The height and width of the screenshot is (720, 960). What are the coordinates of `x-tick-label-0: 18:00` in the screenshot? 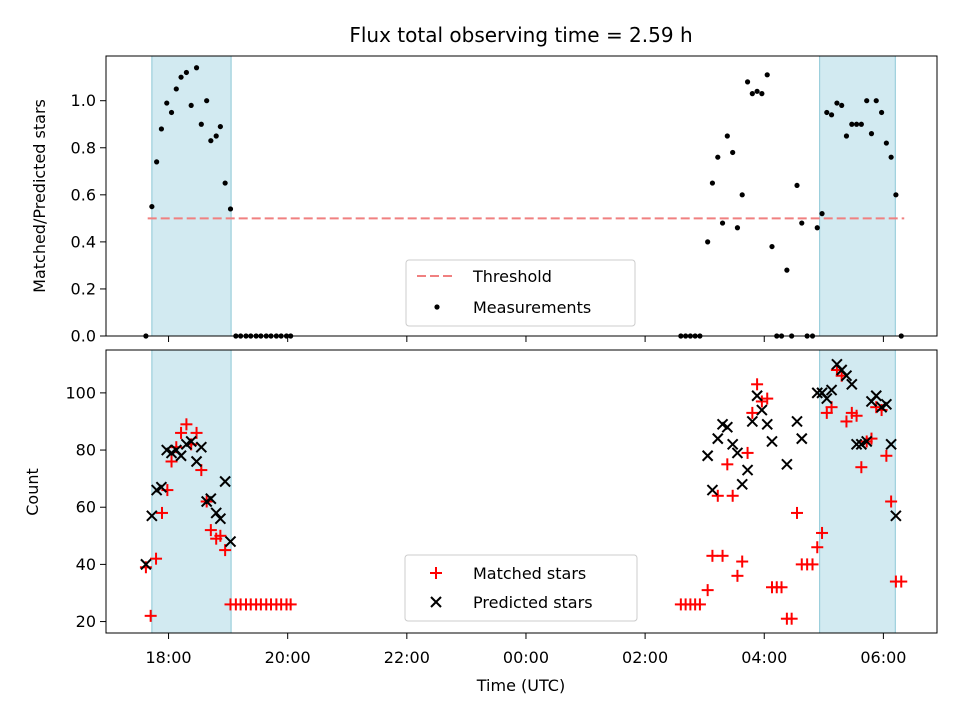 It's located at (168, 657).